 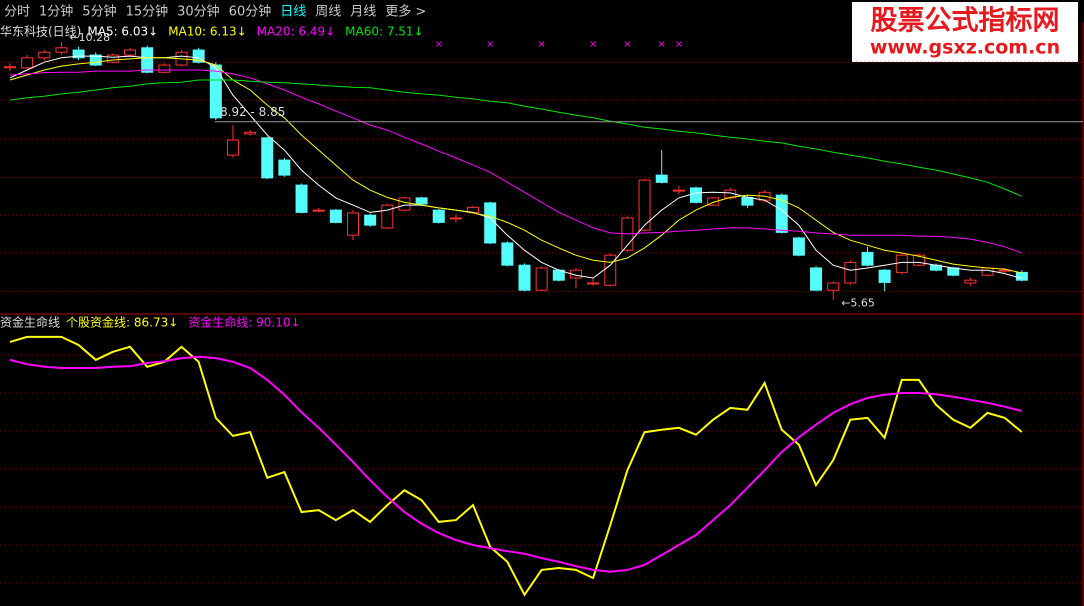 What do you see at coordinates (965, 48) in the screenshot?
I see `watermark-url: www.gsxz.com.cn` at bounding box center [965, 48].